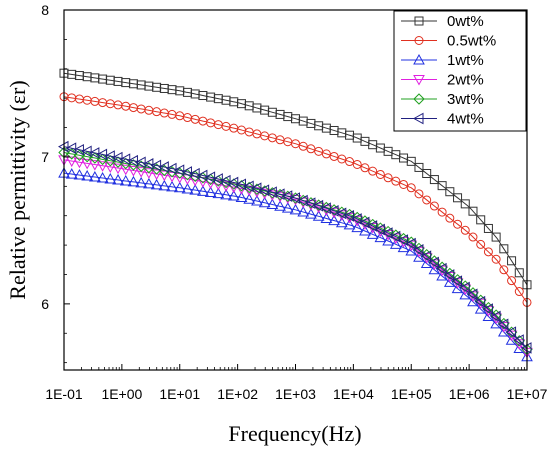 This screenshot has height=450, width=550. I want to click on legend-box, so click(460, 71).